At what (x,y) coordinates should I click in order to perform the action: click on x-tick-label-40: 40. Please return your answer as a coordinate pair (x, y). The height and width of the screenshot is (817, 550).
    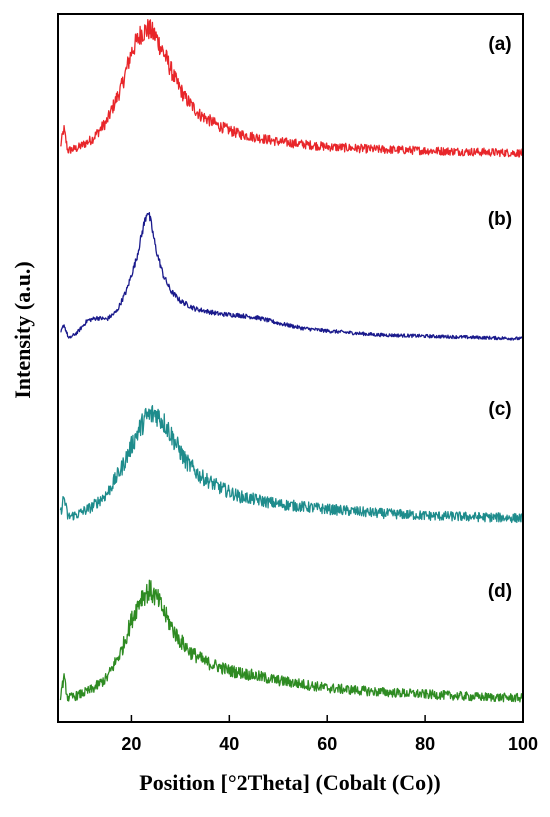
    Looking at the image, I should click on (229, 744).